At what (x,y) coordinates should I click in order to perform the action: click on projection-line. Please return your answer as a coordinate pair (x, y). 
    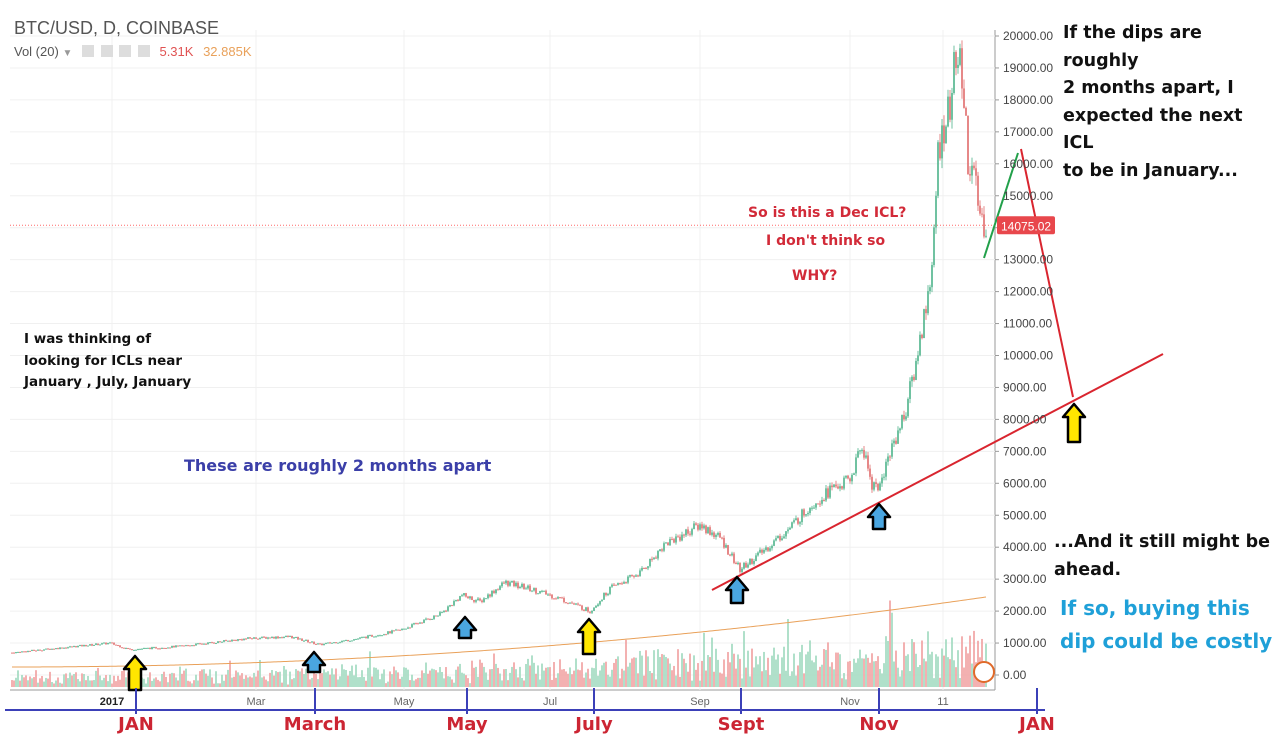
    Looking at the image, I should click on (1047, 273).